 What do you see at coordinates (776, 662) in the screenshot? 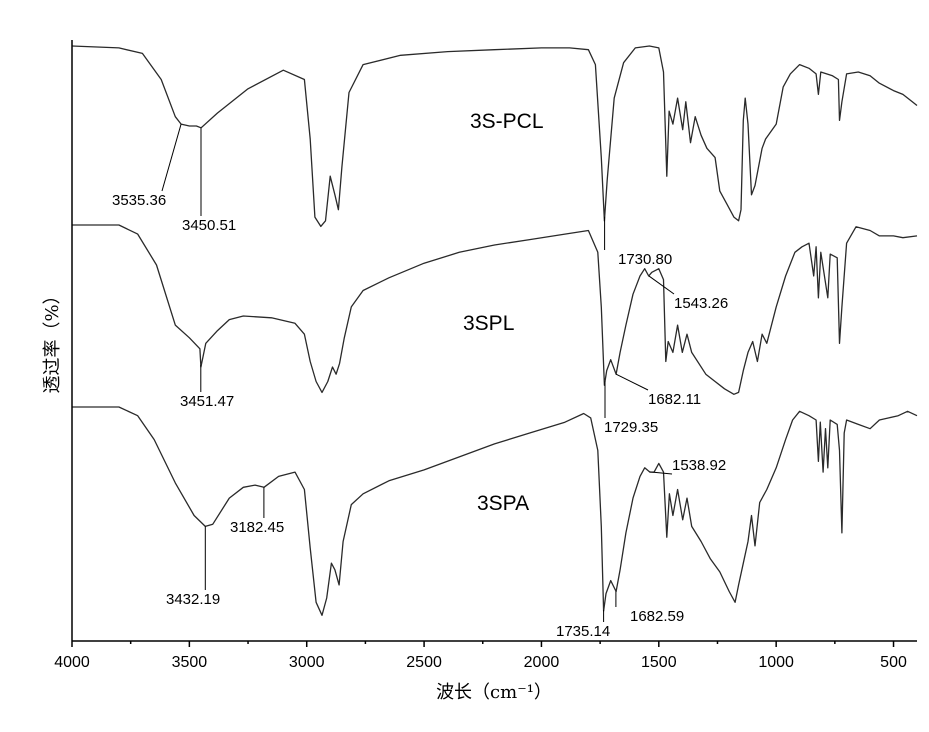
I see `x-tick-label: 1000` at bounding box center [776, 662].